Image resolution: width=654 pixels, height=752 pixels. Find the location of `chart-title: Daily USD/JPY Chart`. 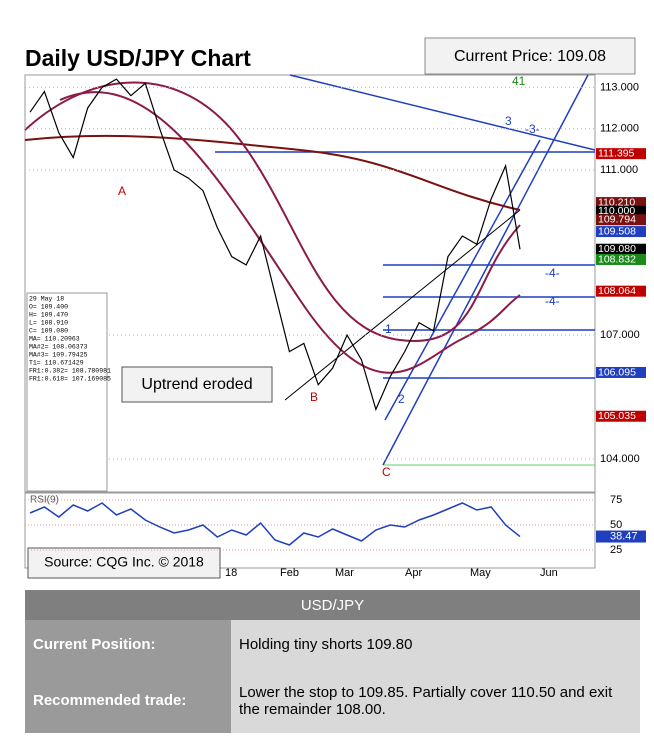

chart-title: Daily USD/JPY Chart is located at coordinates (138, 58).